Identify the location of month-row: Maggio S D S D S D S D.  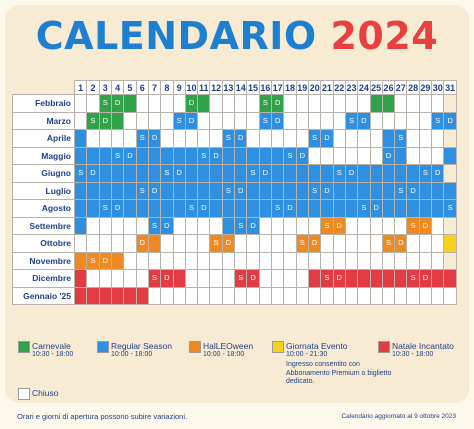
(234, 155).